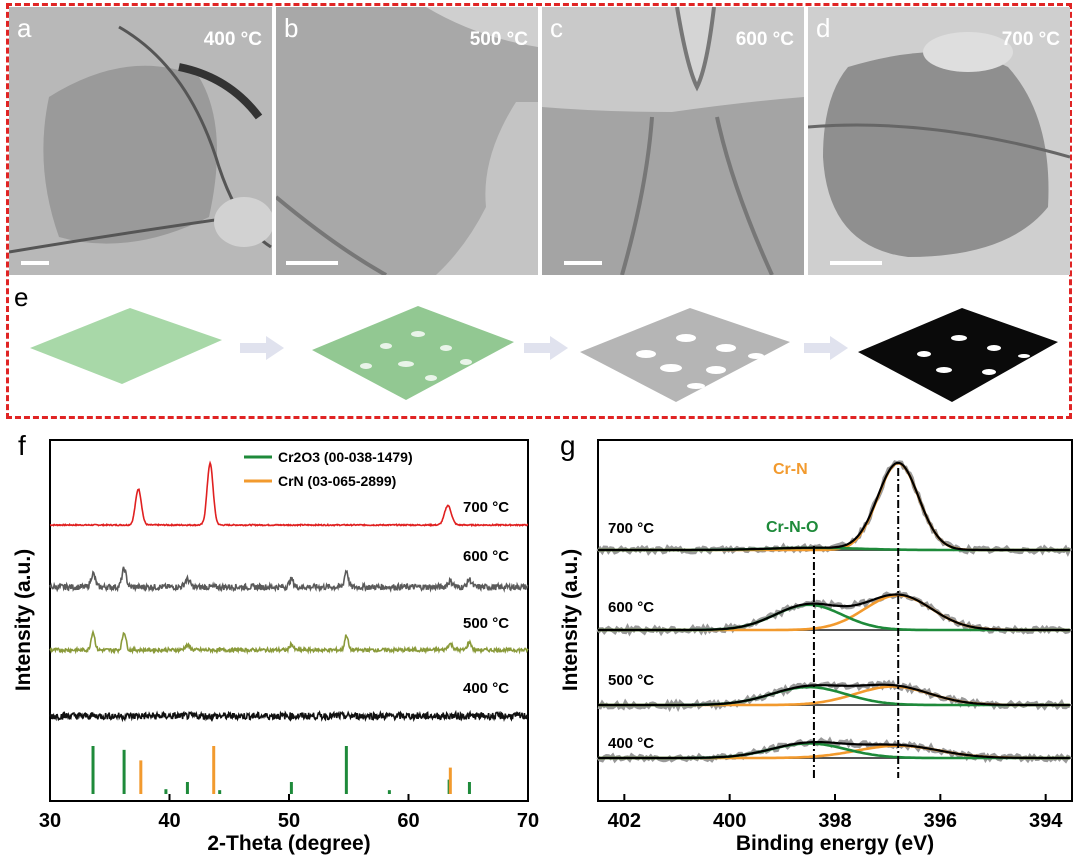  What do you see at coordinates (486, 507) in the screenshot?
I see `xrd-series-label-0: 700 °C` at bounding box center [486, 507].